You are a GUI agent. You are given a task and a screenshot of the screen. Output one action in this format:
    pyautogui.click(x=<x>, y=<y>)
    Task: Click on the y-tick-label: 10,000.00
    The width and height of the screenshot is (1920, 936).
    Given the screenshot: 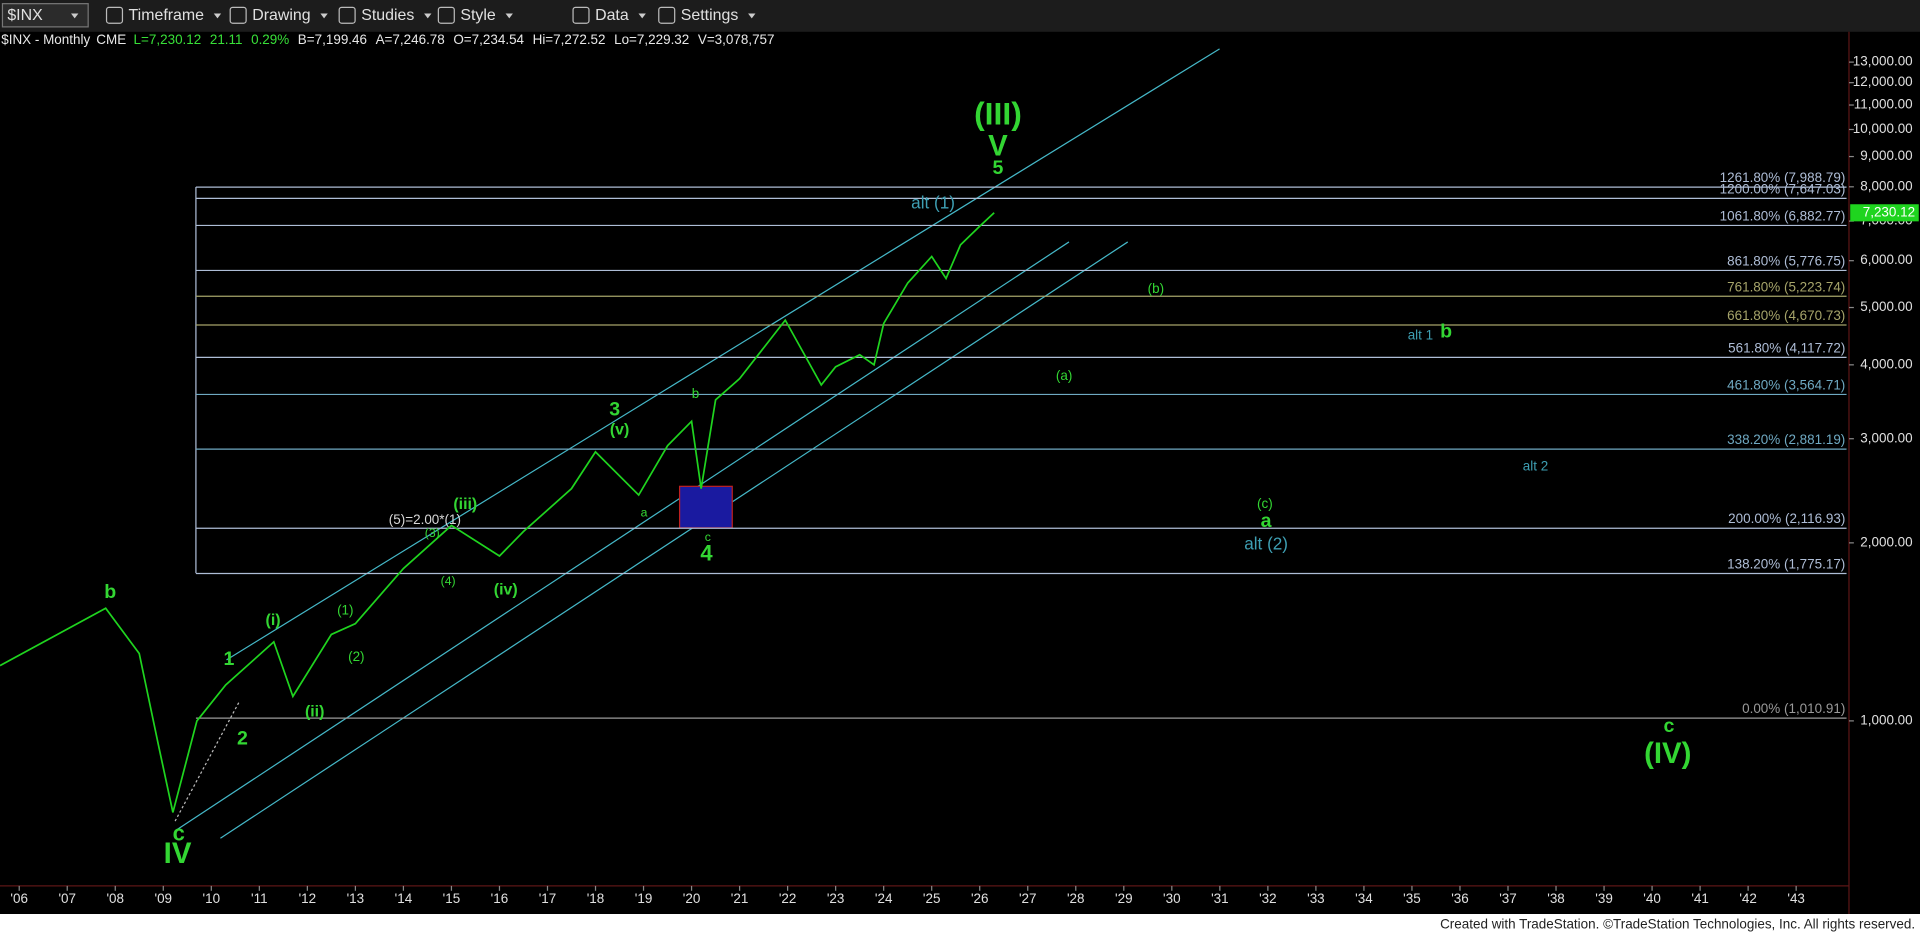 What is the action you would take?
    pyautogui.click(x=1883, y=128)
    